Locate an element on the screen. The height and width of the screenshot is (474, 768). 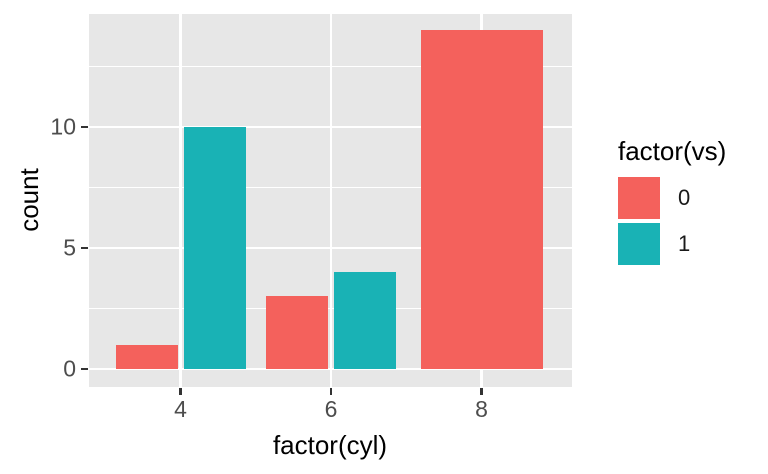
bar-cyl4-vs0 is located at coordinates (146, 356).